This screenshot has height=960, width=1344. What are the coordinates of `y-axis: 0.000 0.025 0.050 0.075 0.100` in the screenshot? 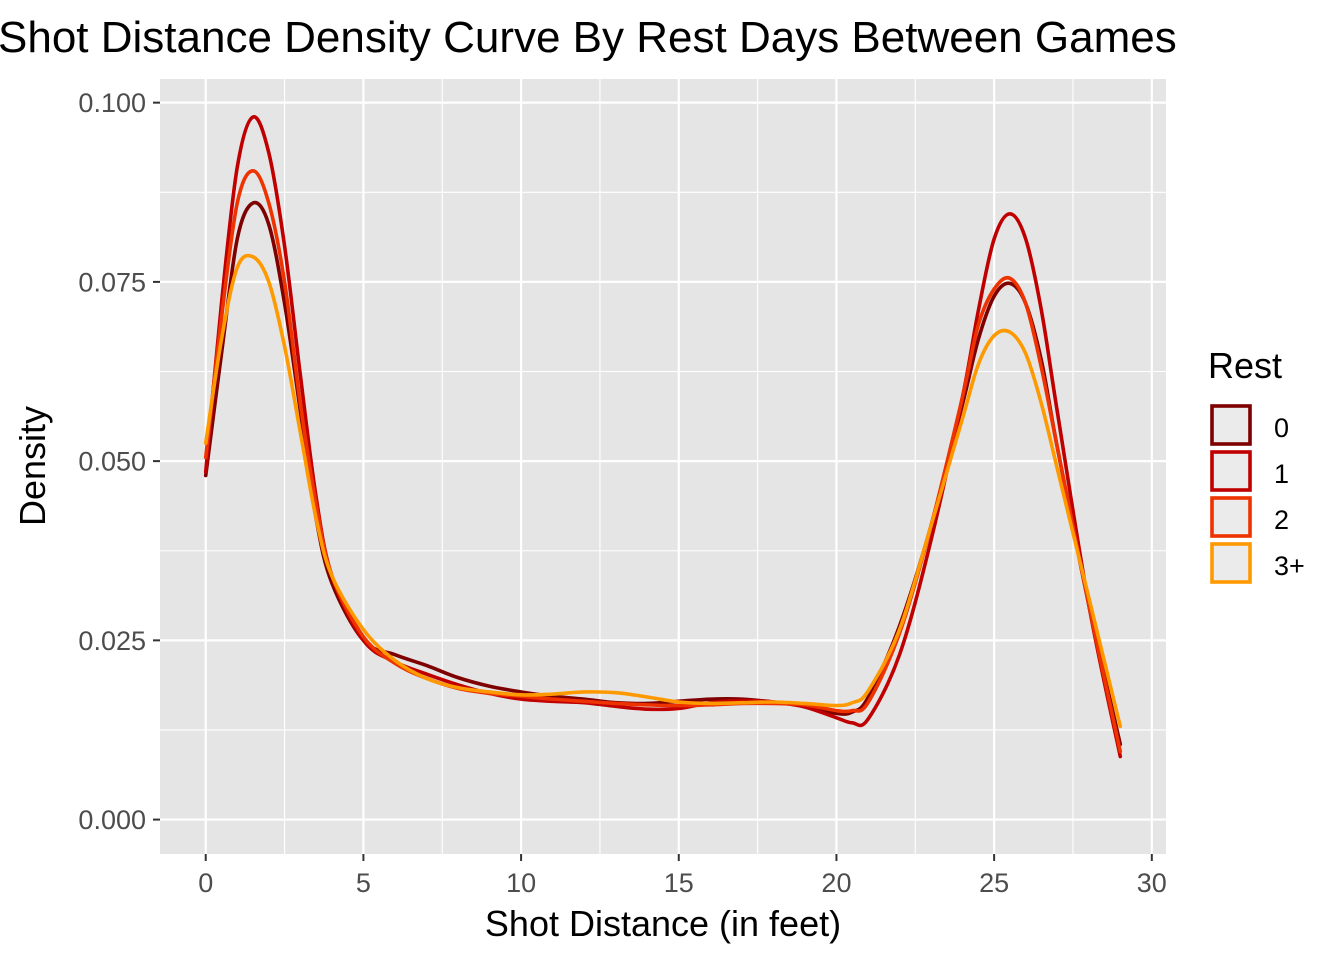 It's located at (119, 461).